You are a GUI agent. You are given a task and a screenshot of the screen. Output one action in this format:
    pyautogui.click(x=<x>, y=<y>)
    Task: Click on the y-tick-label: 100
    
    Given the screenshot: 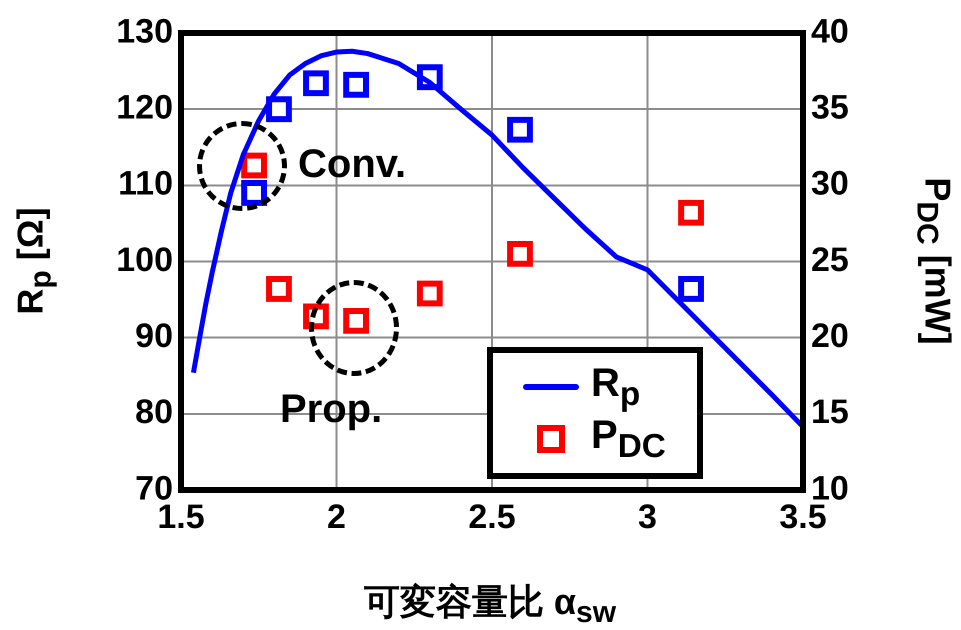 What is the action you would take?
    pyautogui.click(x=144, y=259)
    